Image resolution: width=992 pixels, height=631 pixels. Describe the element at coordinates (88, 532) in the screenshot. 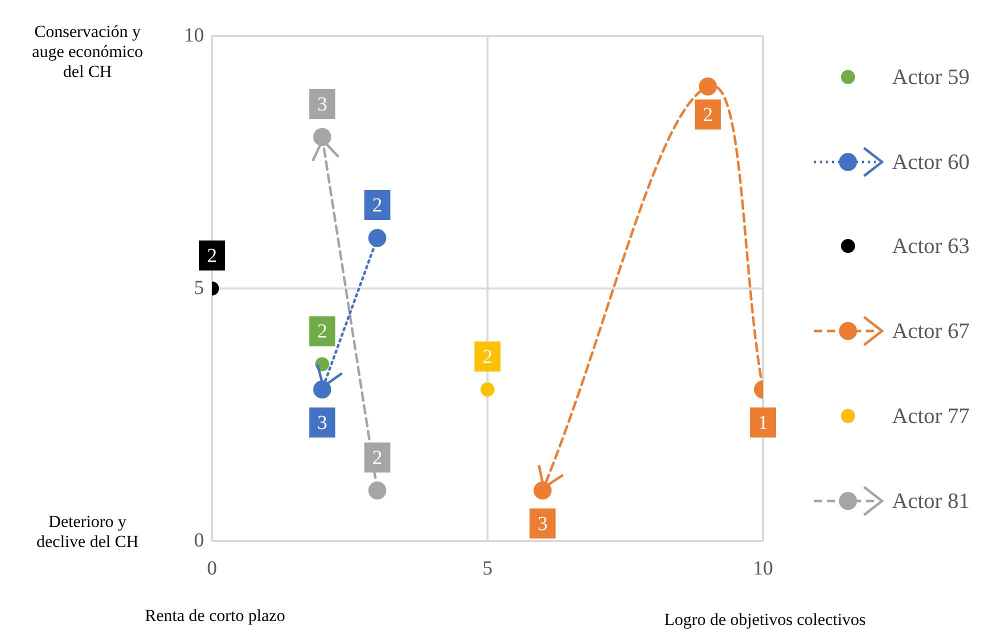

I see `text: Deterioro y declive del CH` at that location.